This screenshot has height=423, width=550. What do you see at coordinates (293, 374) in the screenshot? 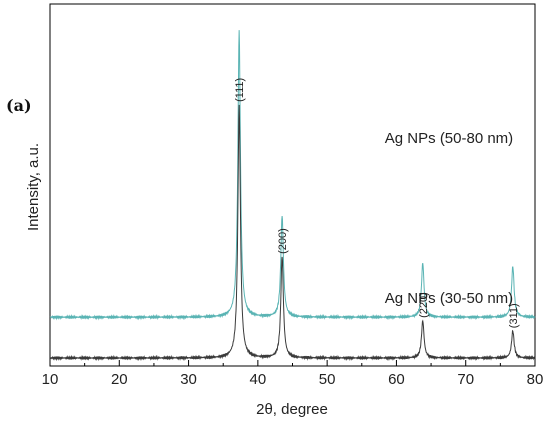
I see `x-axis-ticks: 10 20 30 40 50 60 70 80` at bounding box center [293, 374].